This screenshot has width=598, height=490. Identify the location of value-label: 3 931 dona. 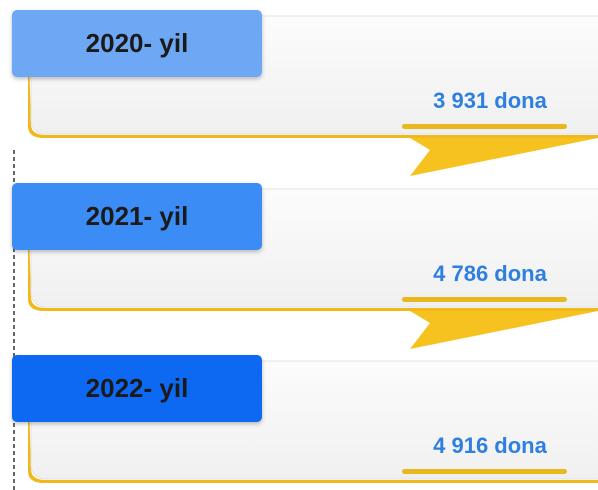
(490, 100).